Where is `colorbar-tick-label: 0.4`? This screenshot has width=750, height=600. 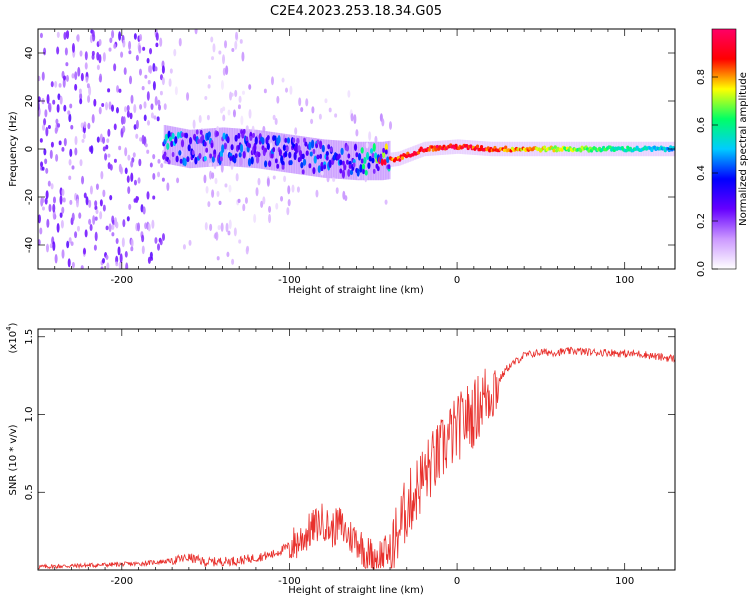
colorbar-tick-label: 0.4 is located at coordinates (701, 173).